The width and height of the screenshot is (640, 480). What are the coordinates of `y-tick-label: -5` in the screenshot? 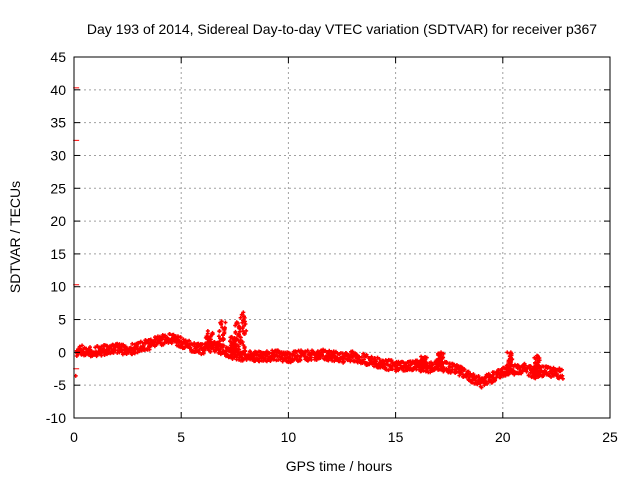 It's located at (60, 385).